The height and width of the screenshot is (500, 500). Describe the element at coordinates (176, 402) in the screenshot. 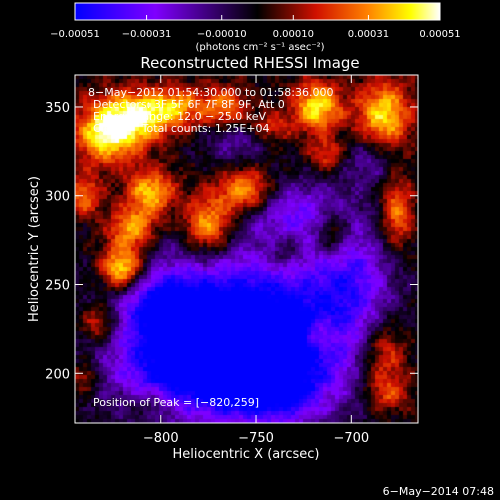

I see `peak-position-label: Position of Peak = [−820,259]` at that location.